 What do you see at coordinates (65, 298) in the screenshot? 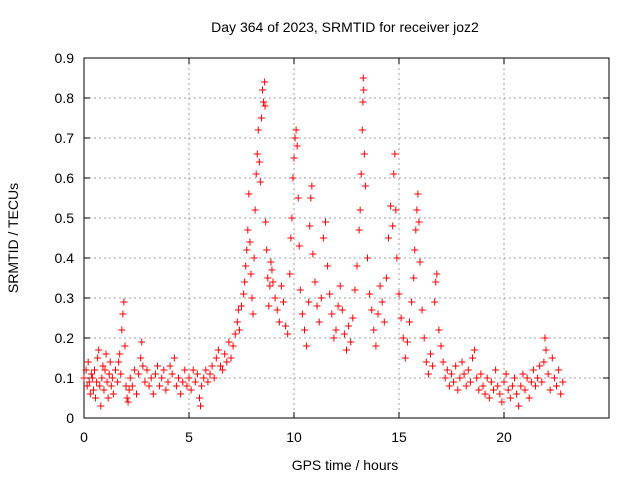
I see `y-tick-label: 0.3` at bounding box center [65, 298].